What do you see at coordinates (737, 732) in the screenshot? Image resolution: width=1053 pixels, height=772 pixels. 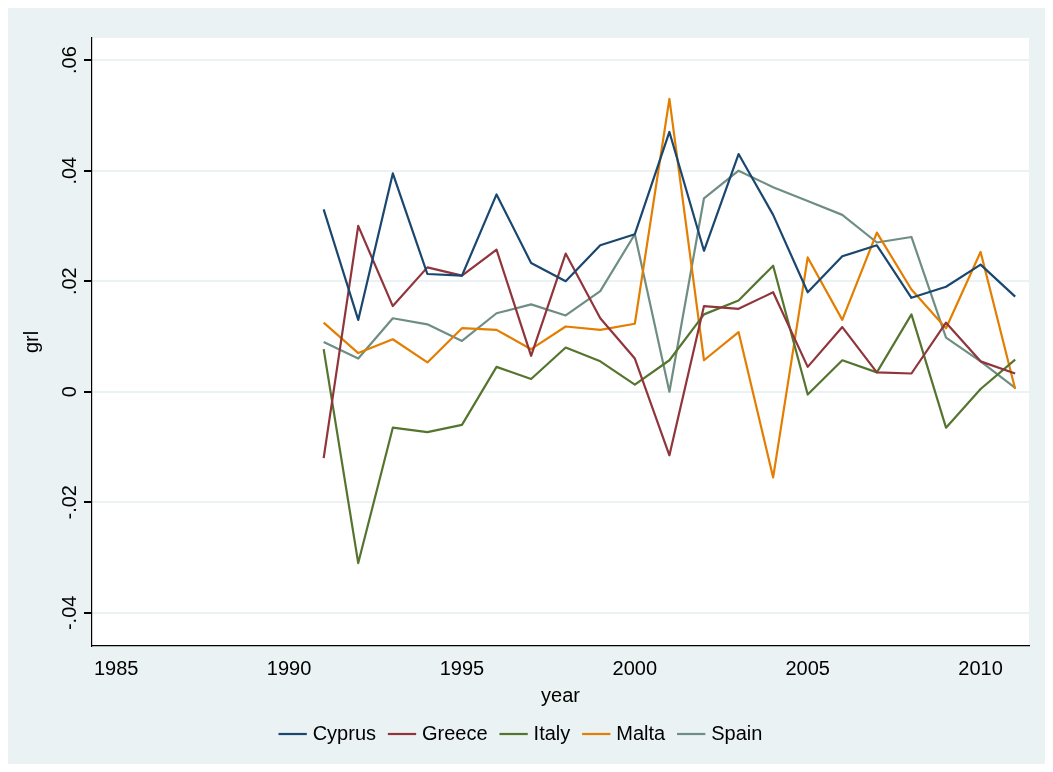 I see `legend-label: Spain` at bounding box center [737, 732].